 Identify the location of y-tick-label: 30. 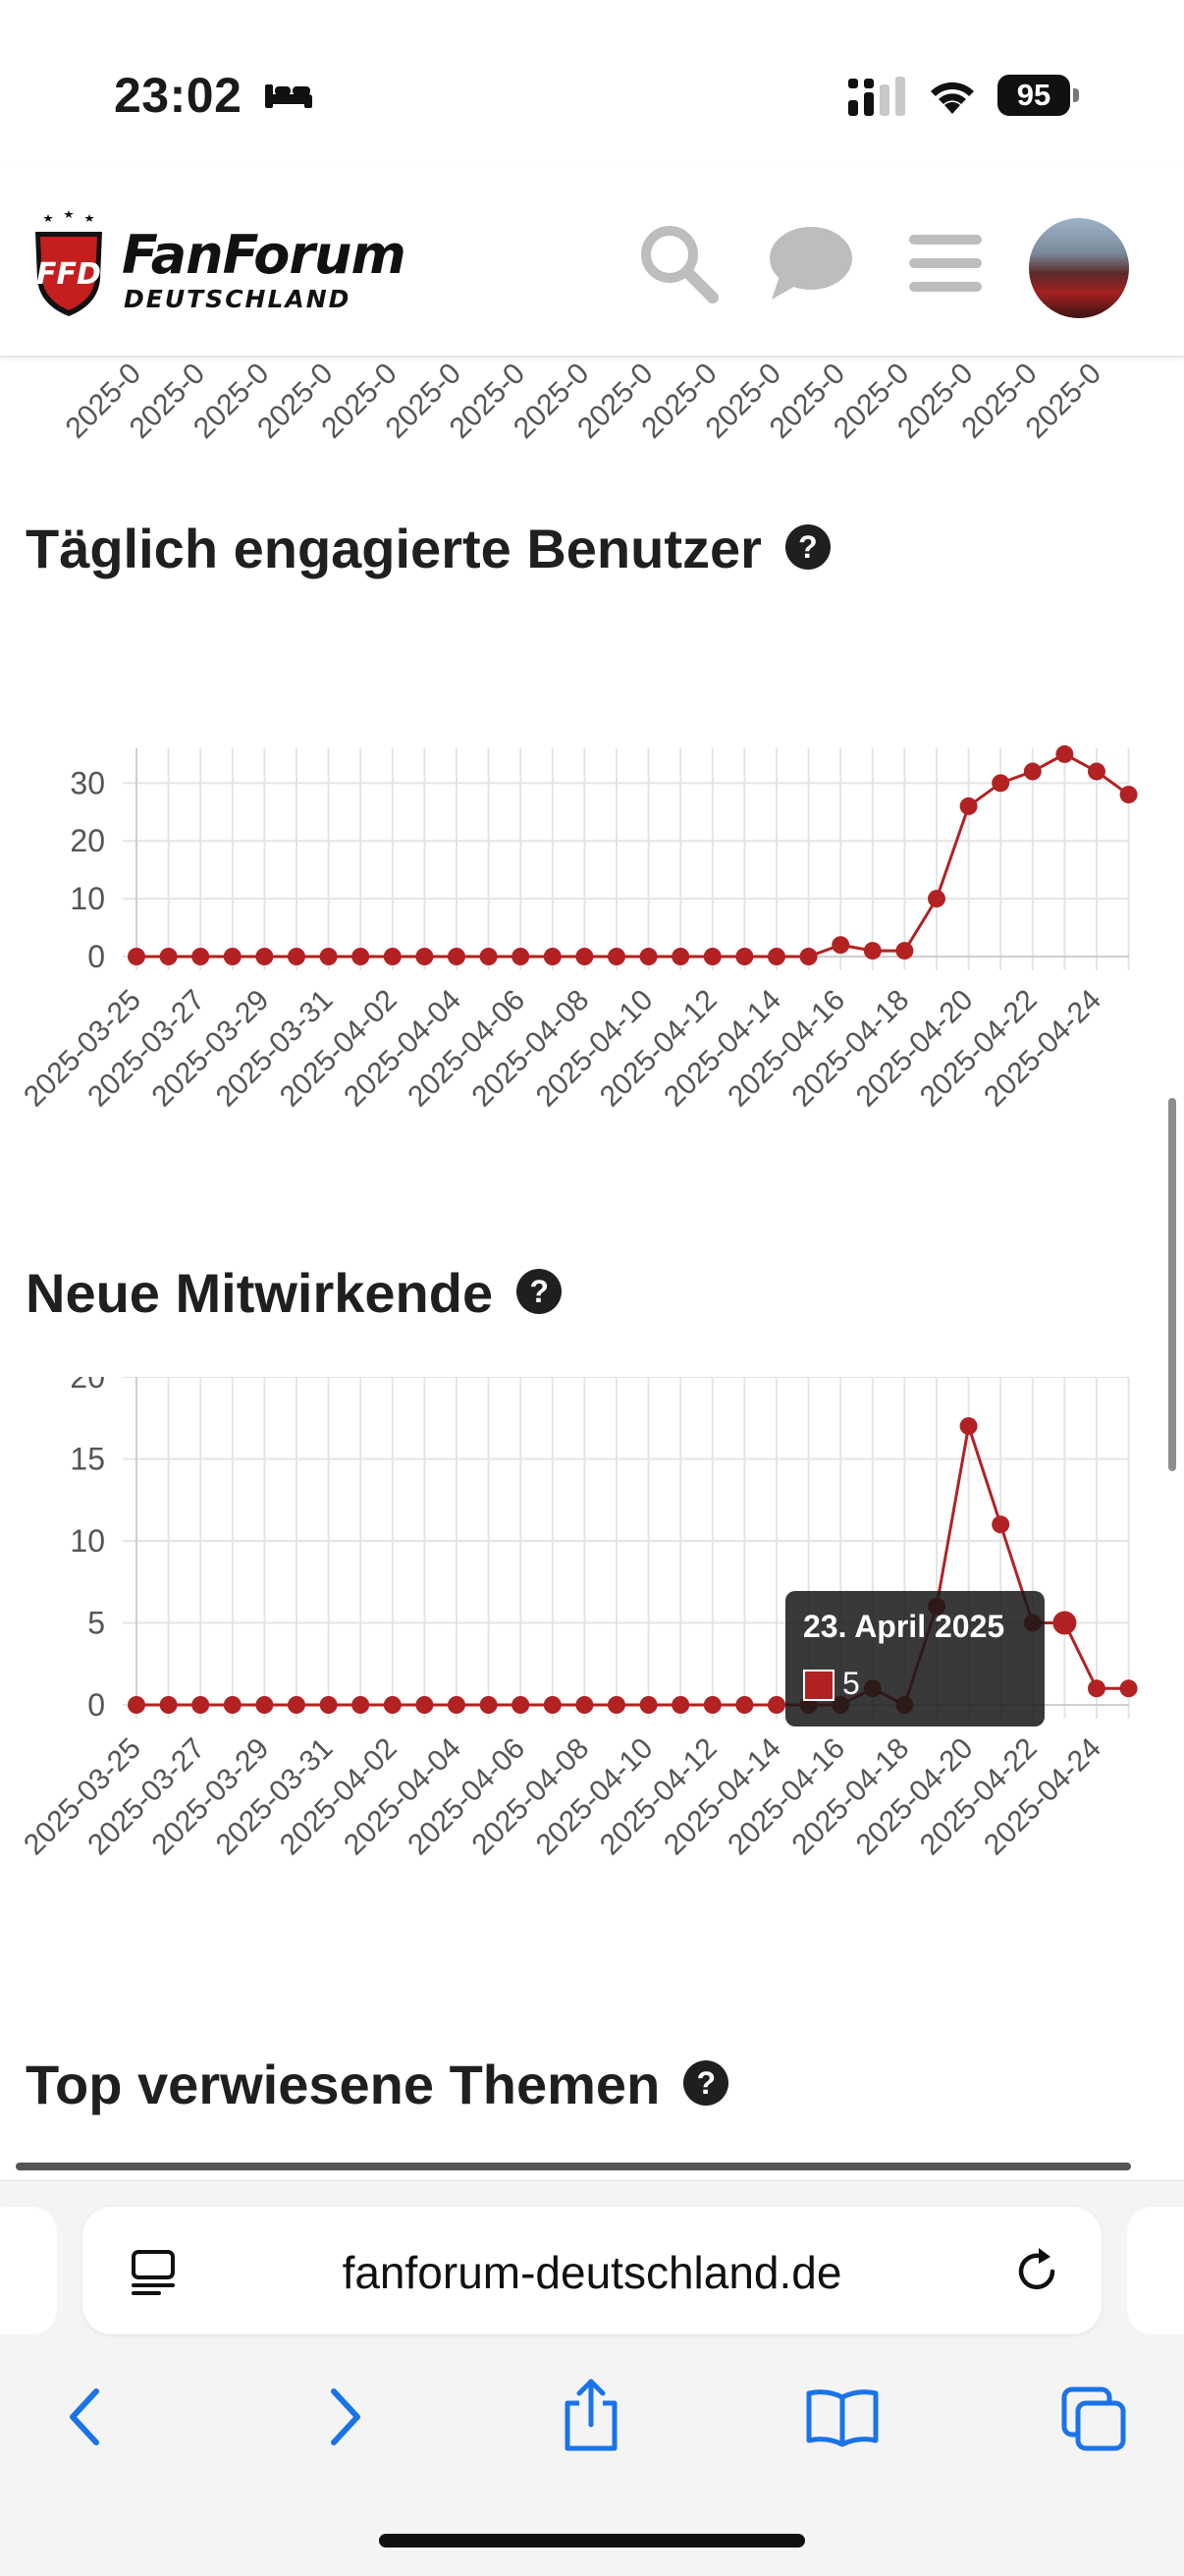
(87, 782).